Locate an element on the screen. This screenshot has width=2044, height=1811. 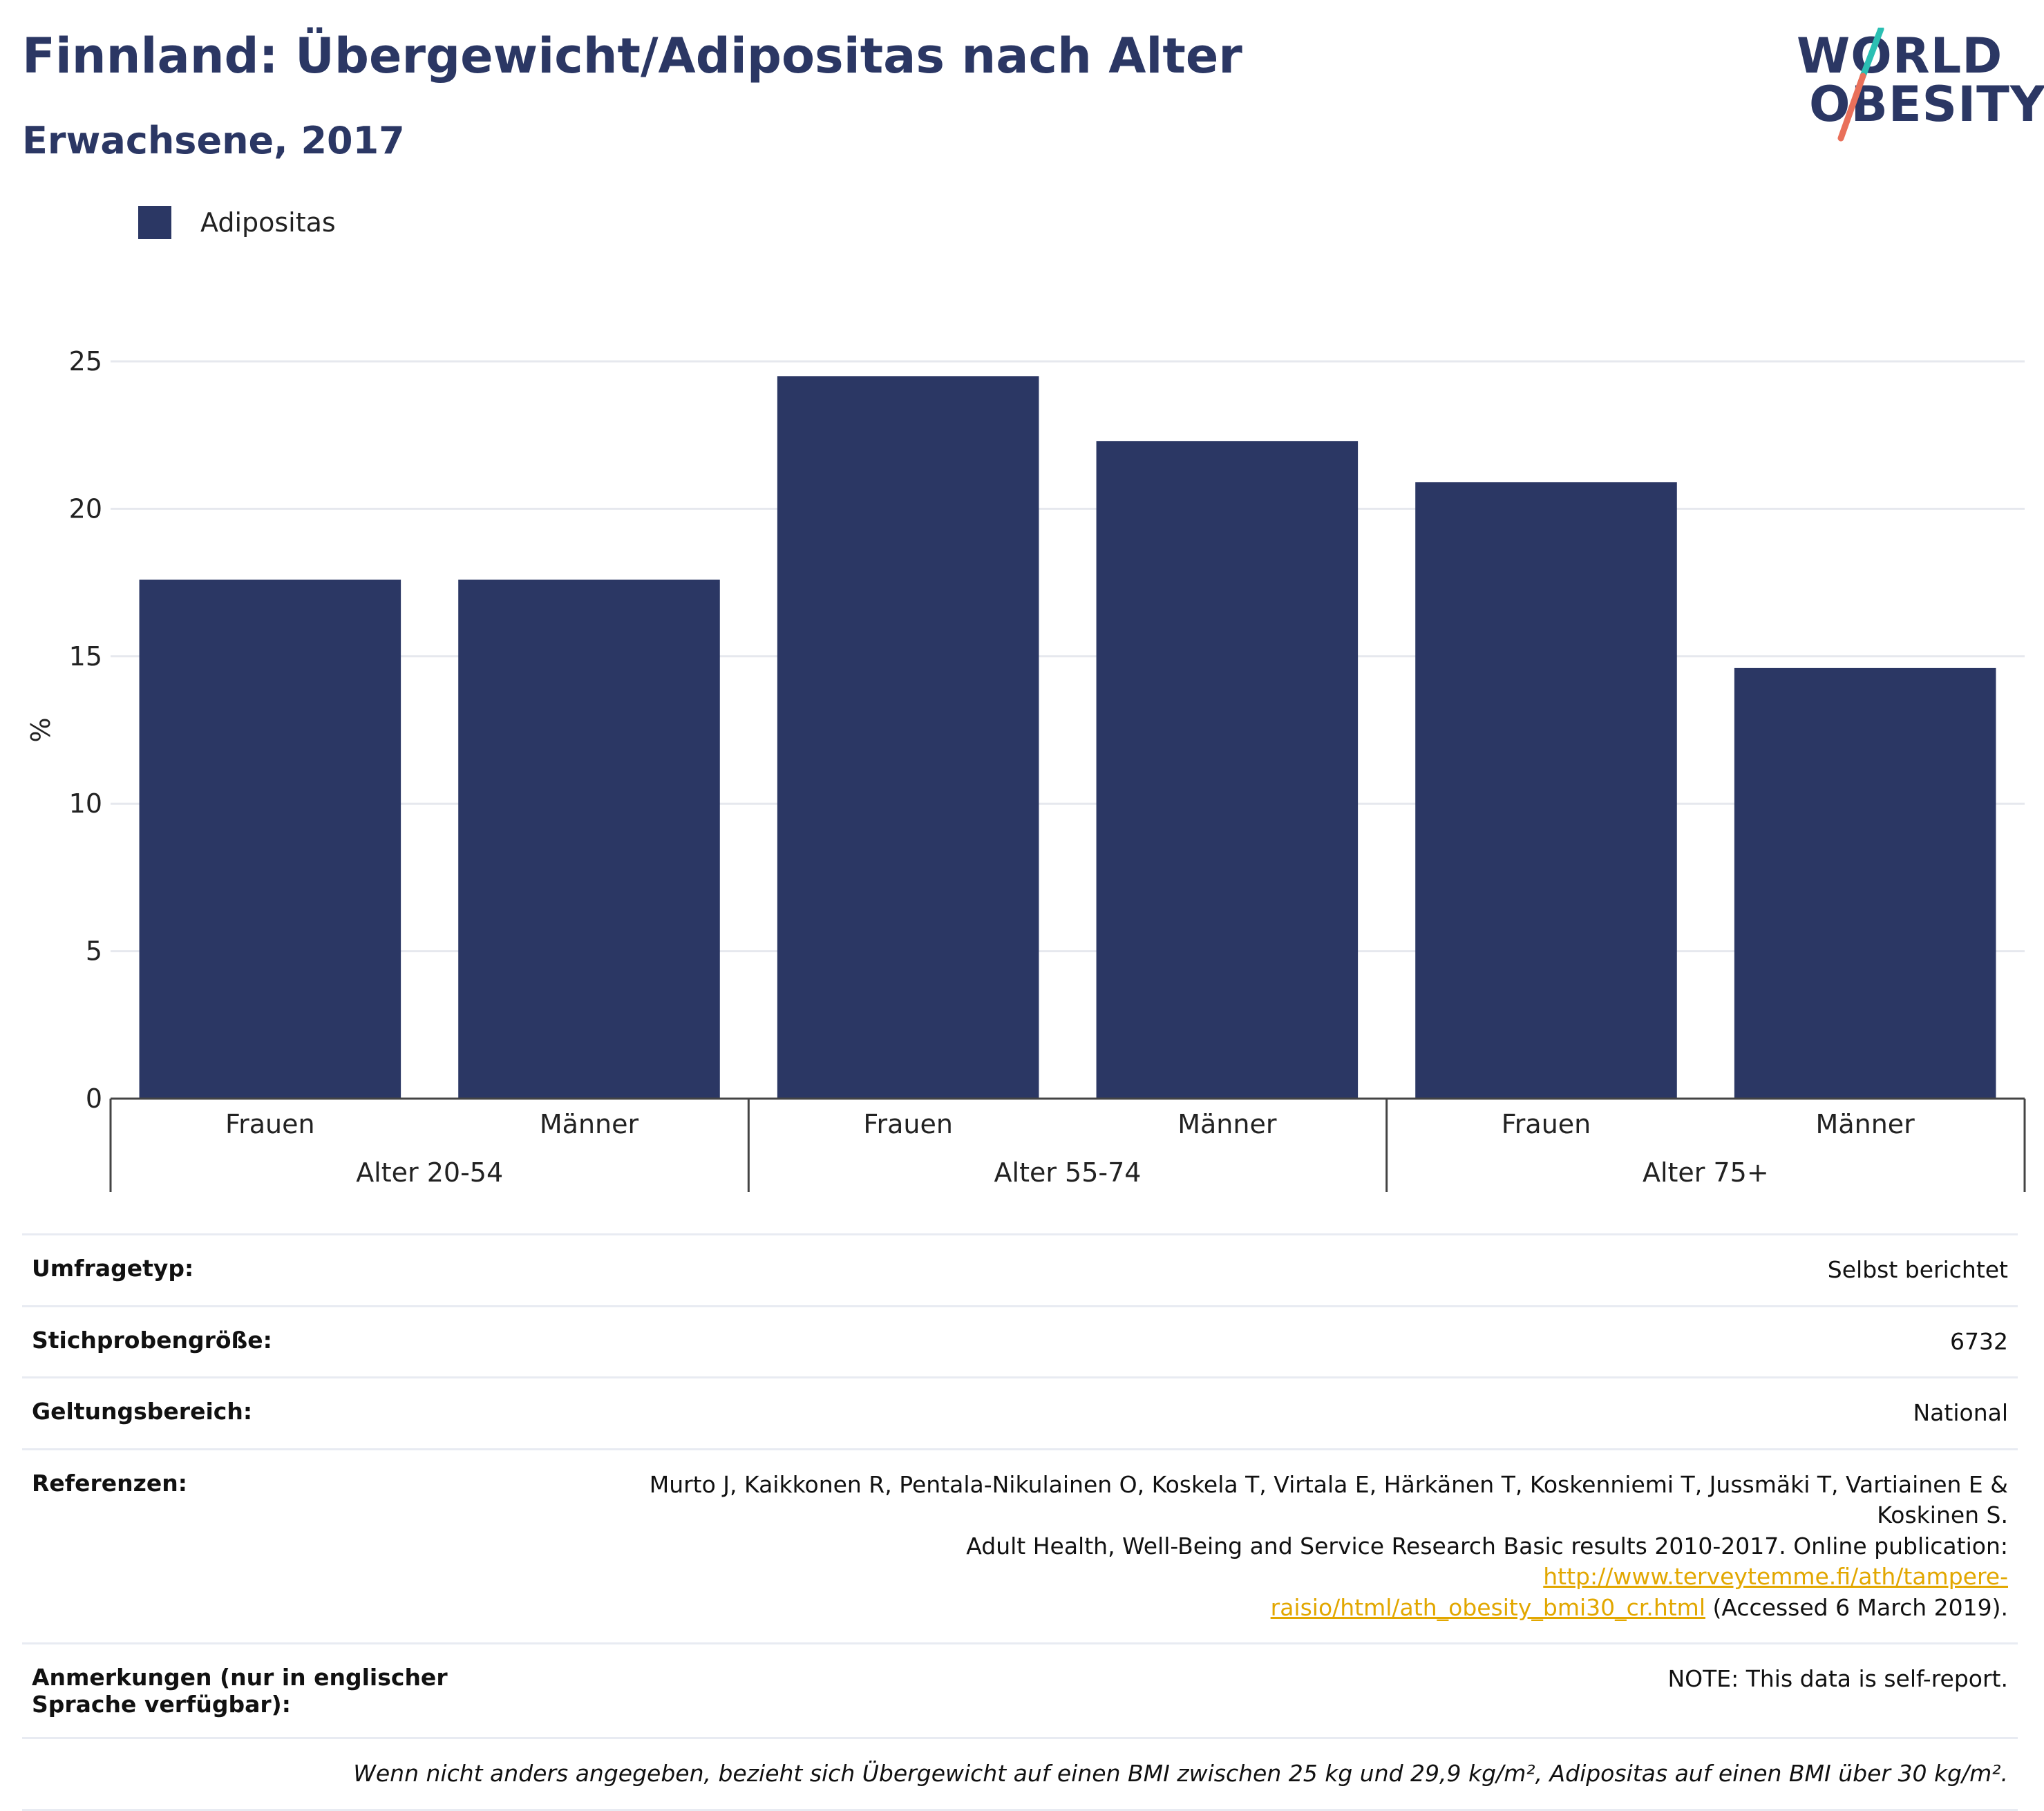
chart-legend: Adipositas is located at coordinates (237, 222).